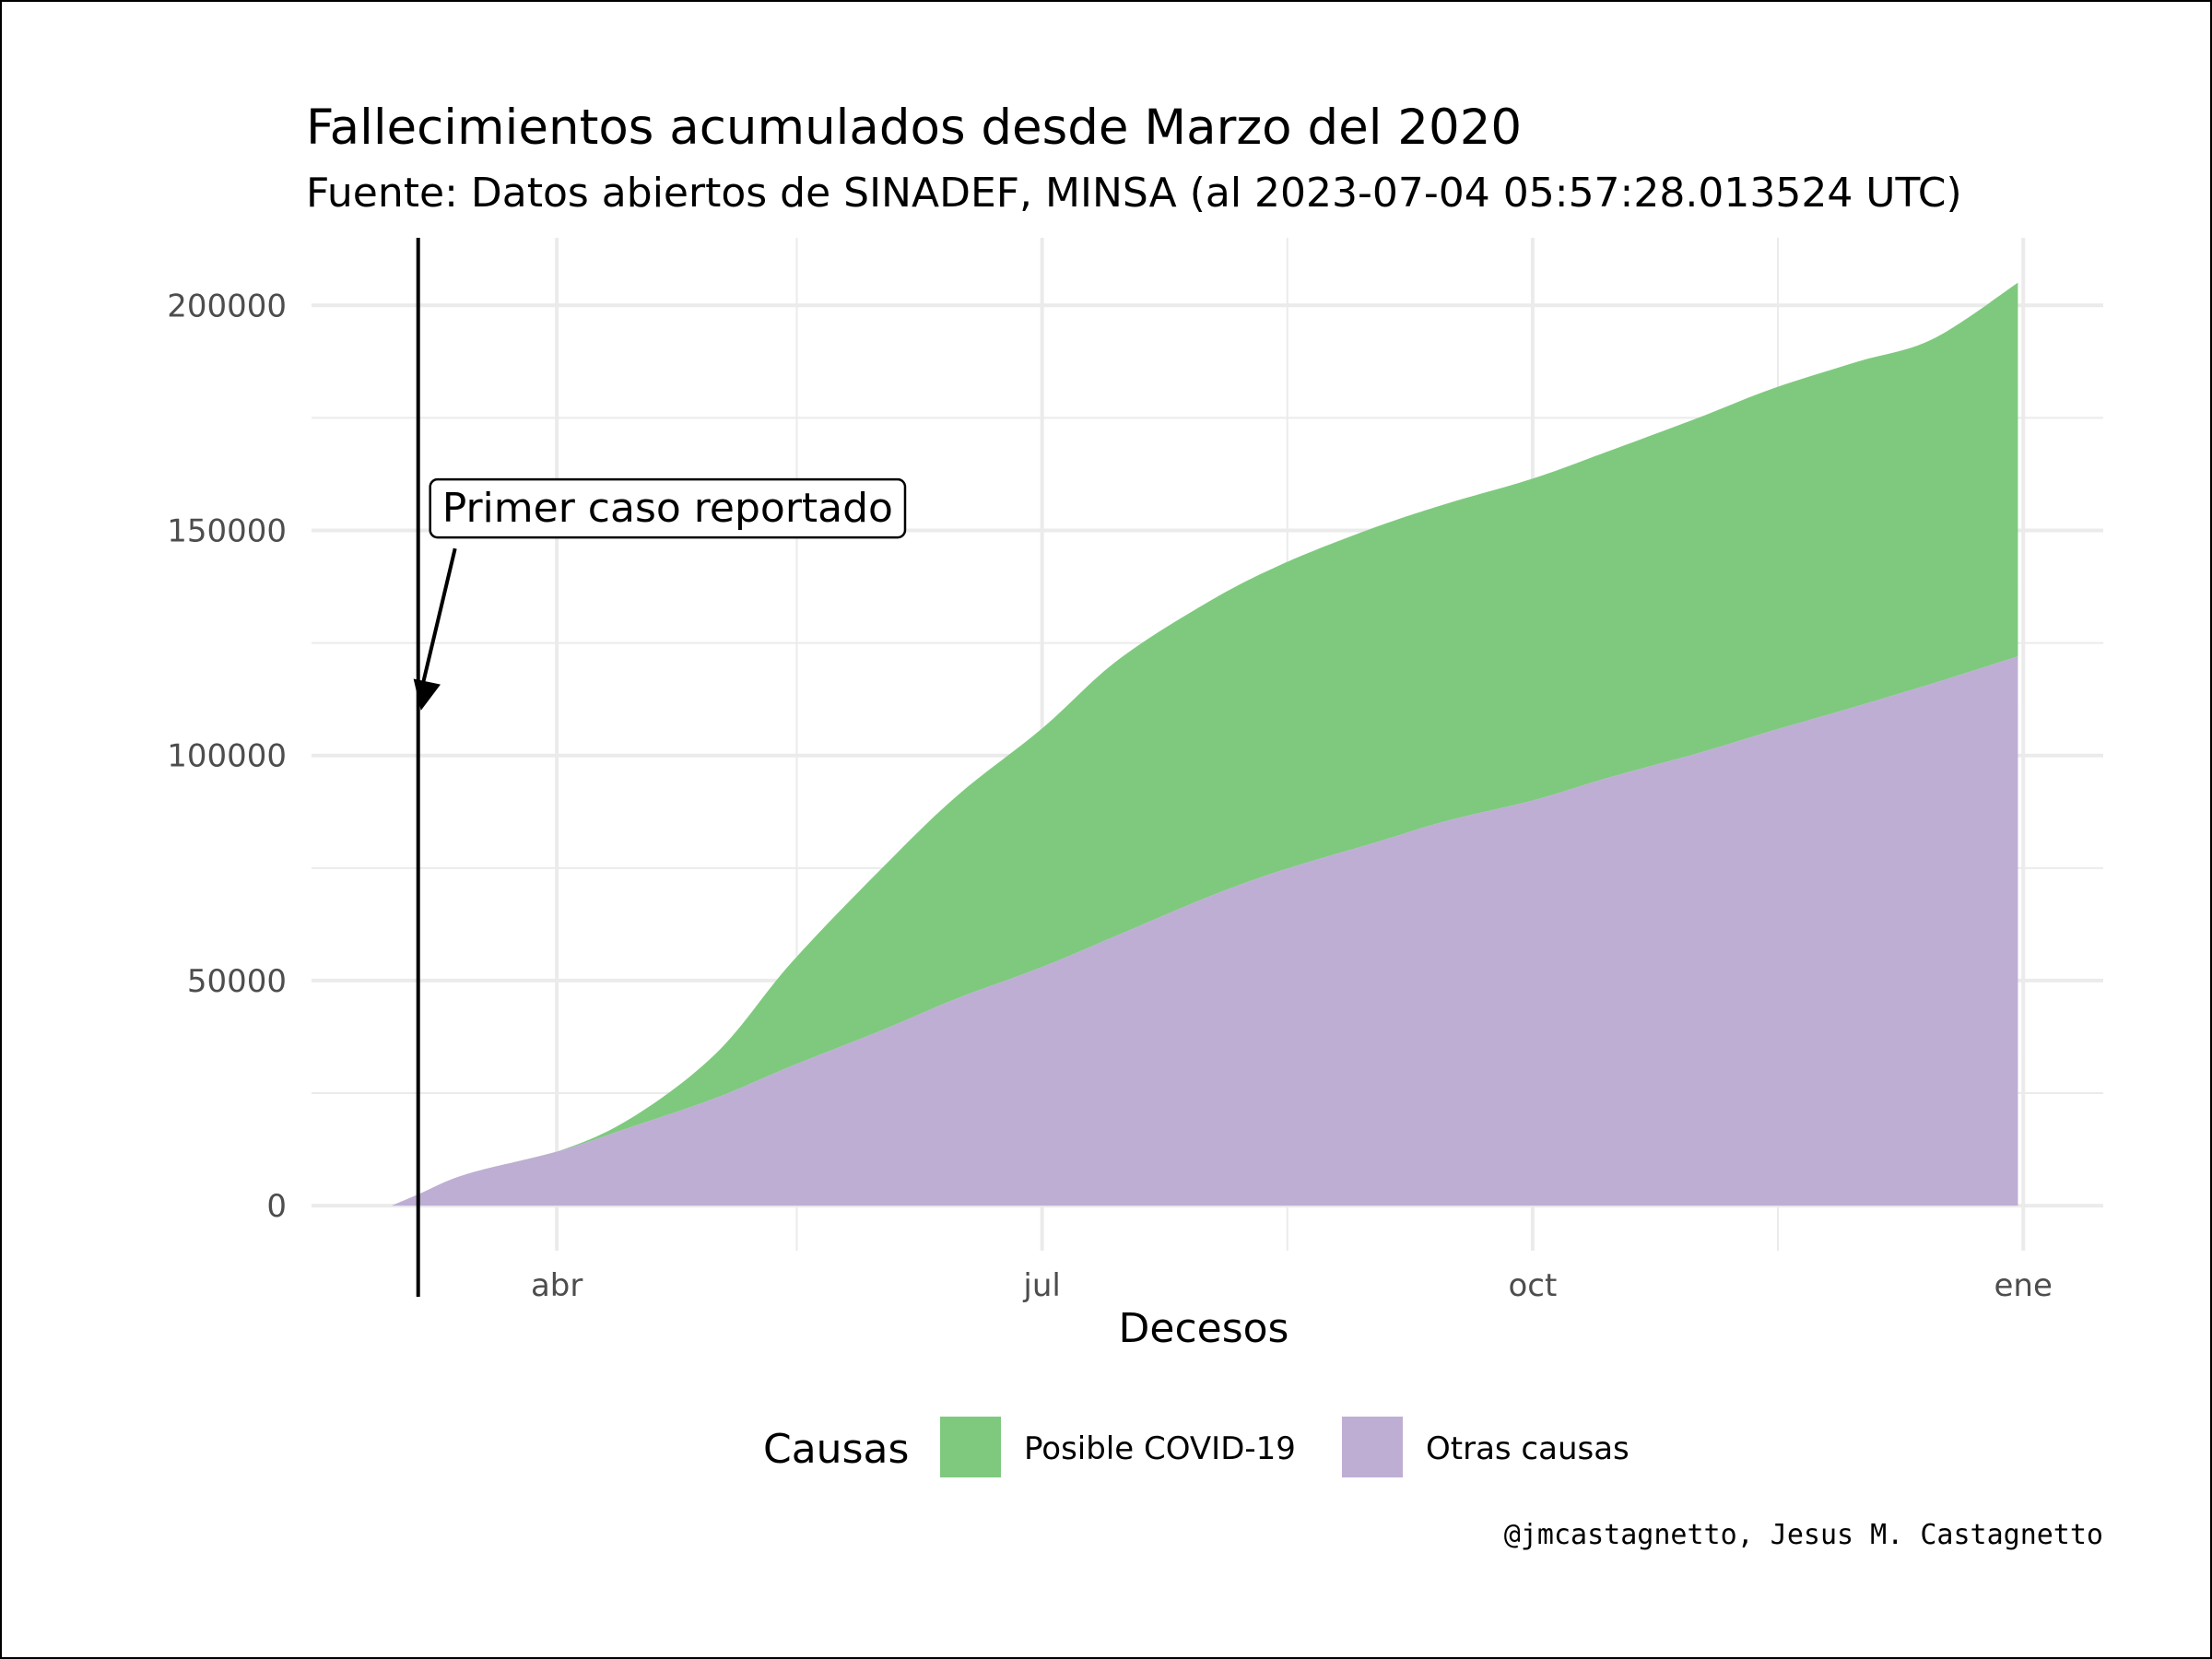 The image size is (2212, 1659). What do you see at coordinates (227, 306) in the screenshot?
I see `y-tick-label: 200000` at bounding box center [227, 306].